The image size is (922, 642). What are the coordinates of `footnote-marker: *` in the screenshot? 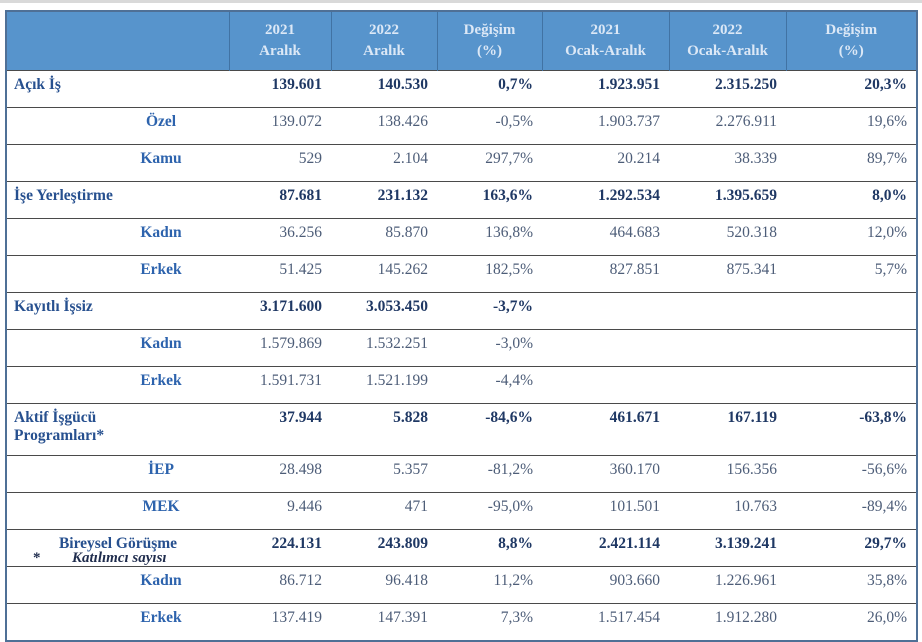 It's located at (37, 558).